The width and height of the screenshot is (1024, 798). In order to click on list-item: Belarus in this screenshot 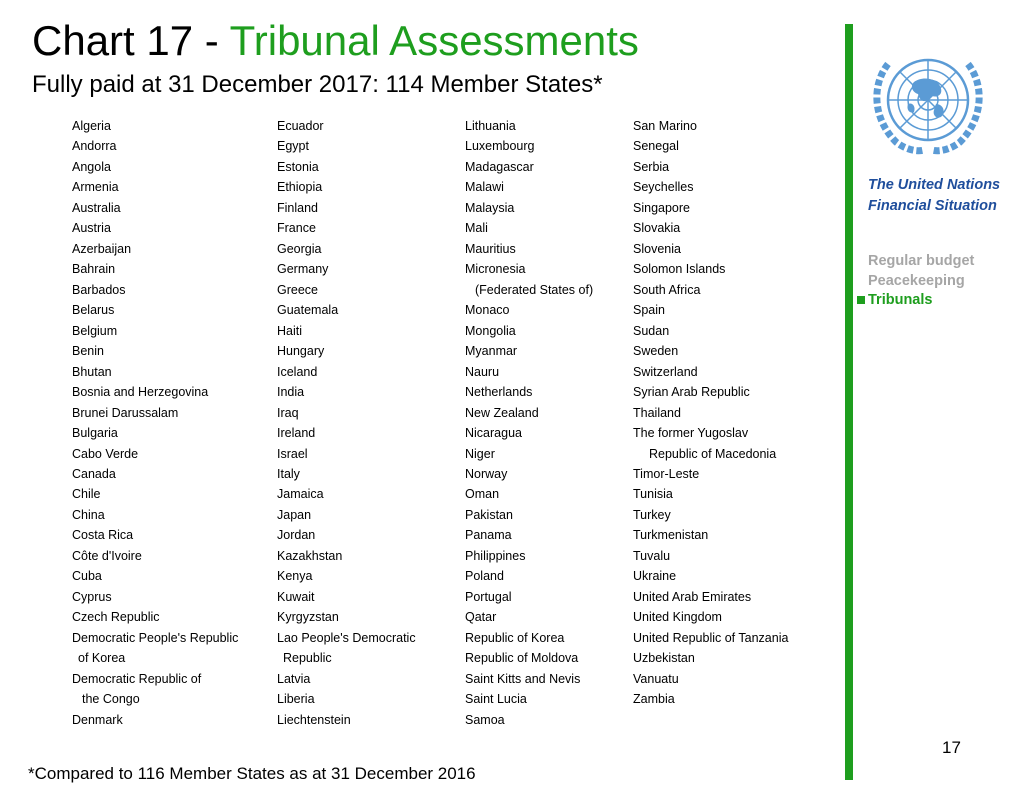, I will do `click(93, 310)`.